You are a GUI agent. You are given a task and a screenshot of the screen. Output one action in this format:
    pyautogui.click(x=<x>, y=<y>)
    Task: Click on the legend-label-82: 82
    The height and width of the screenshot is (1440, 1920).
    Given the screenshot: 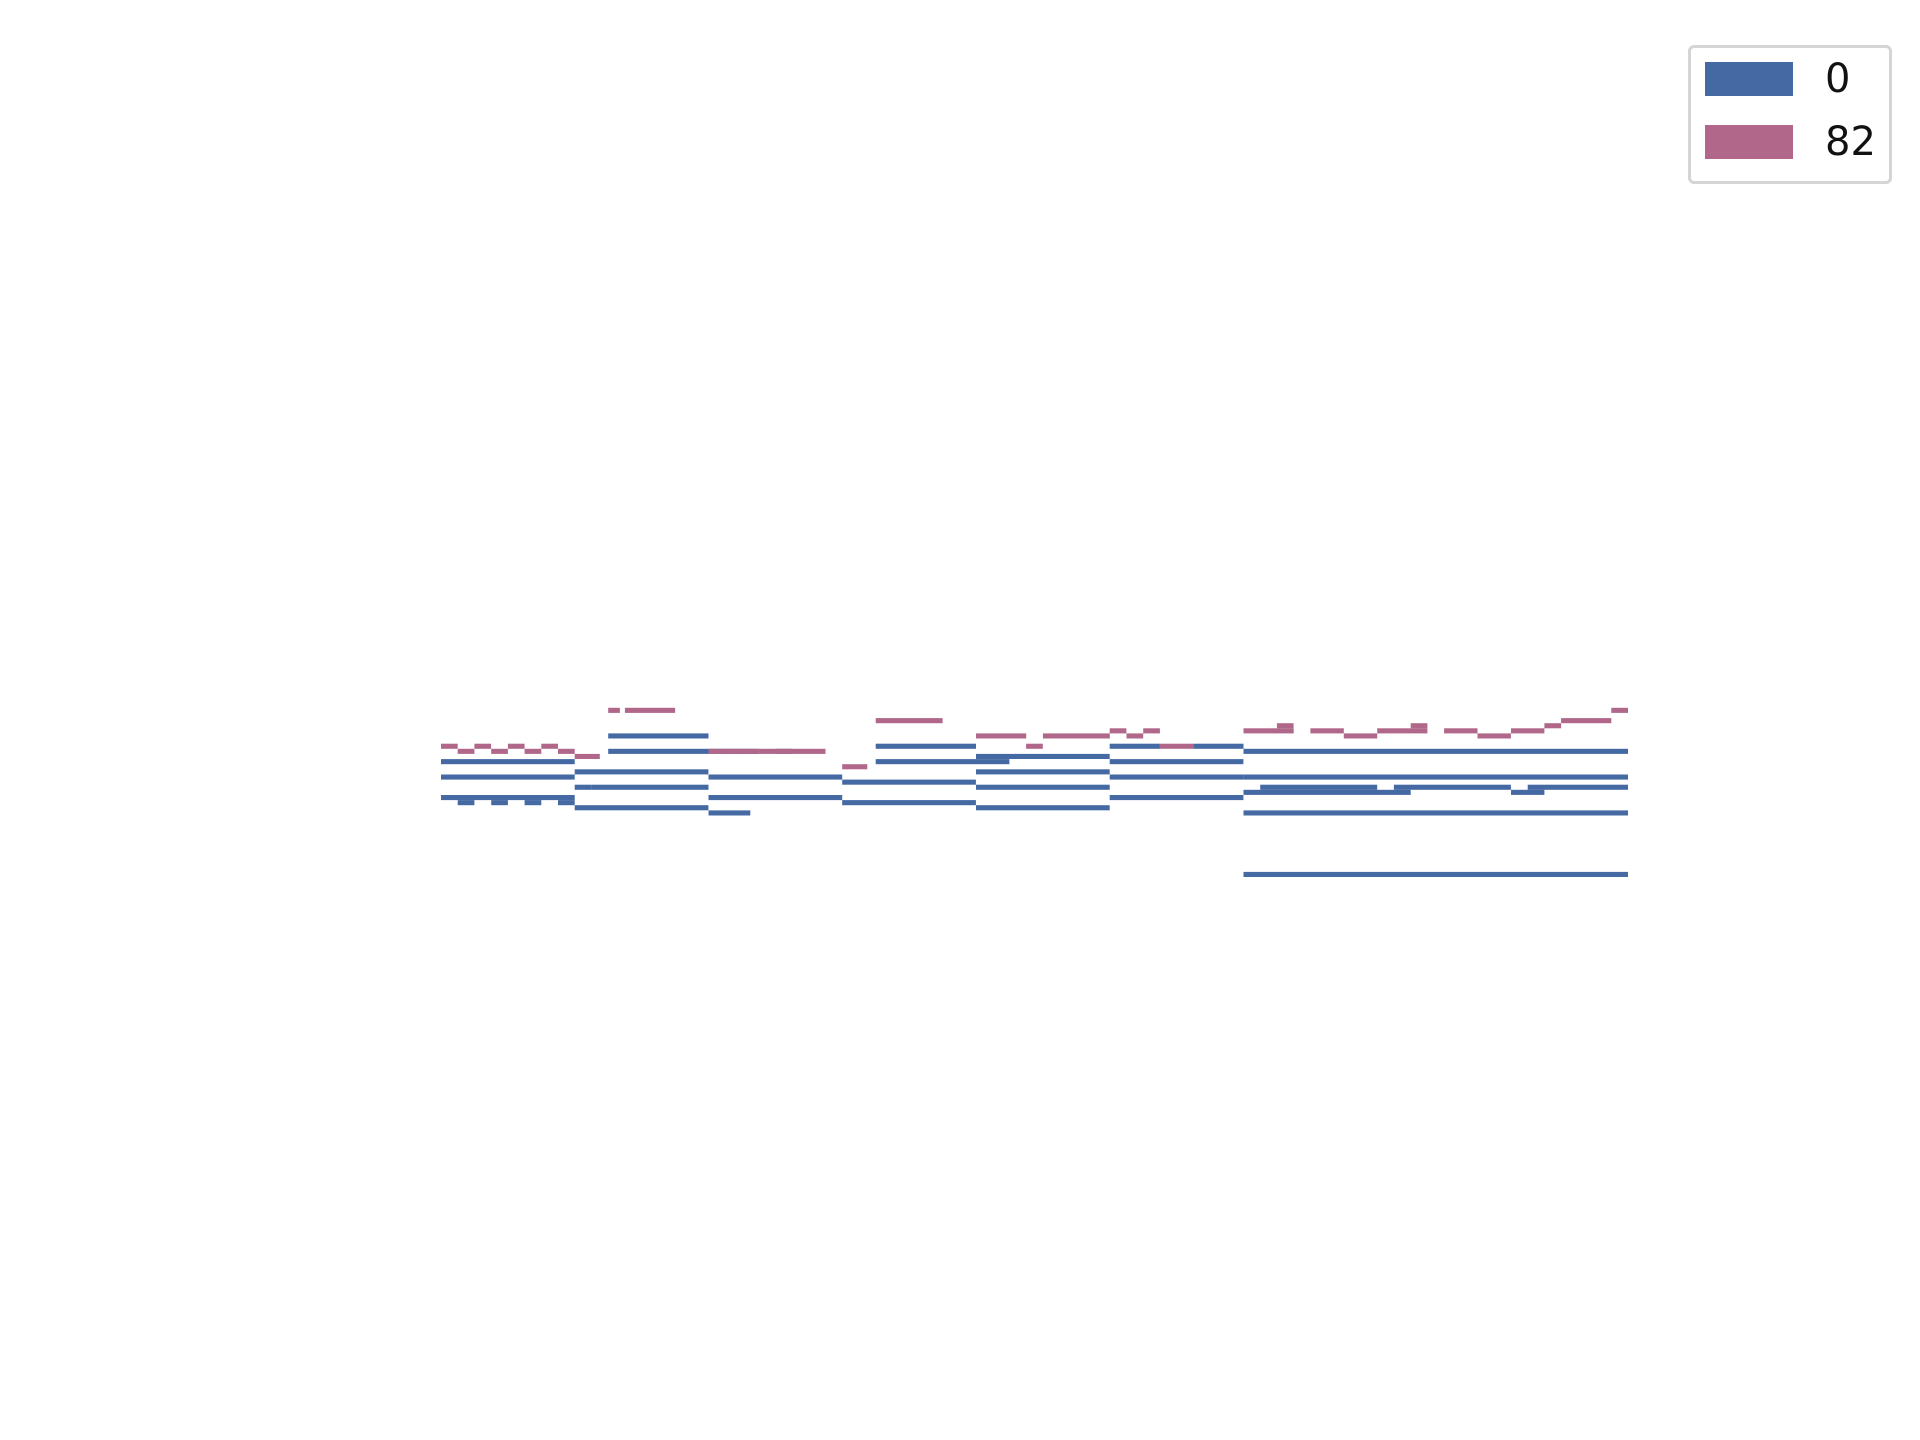 What is the action you would take?
    pyautogui.click(x=1850, y=142)
    